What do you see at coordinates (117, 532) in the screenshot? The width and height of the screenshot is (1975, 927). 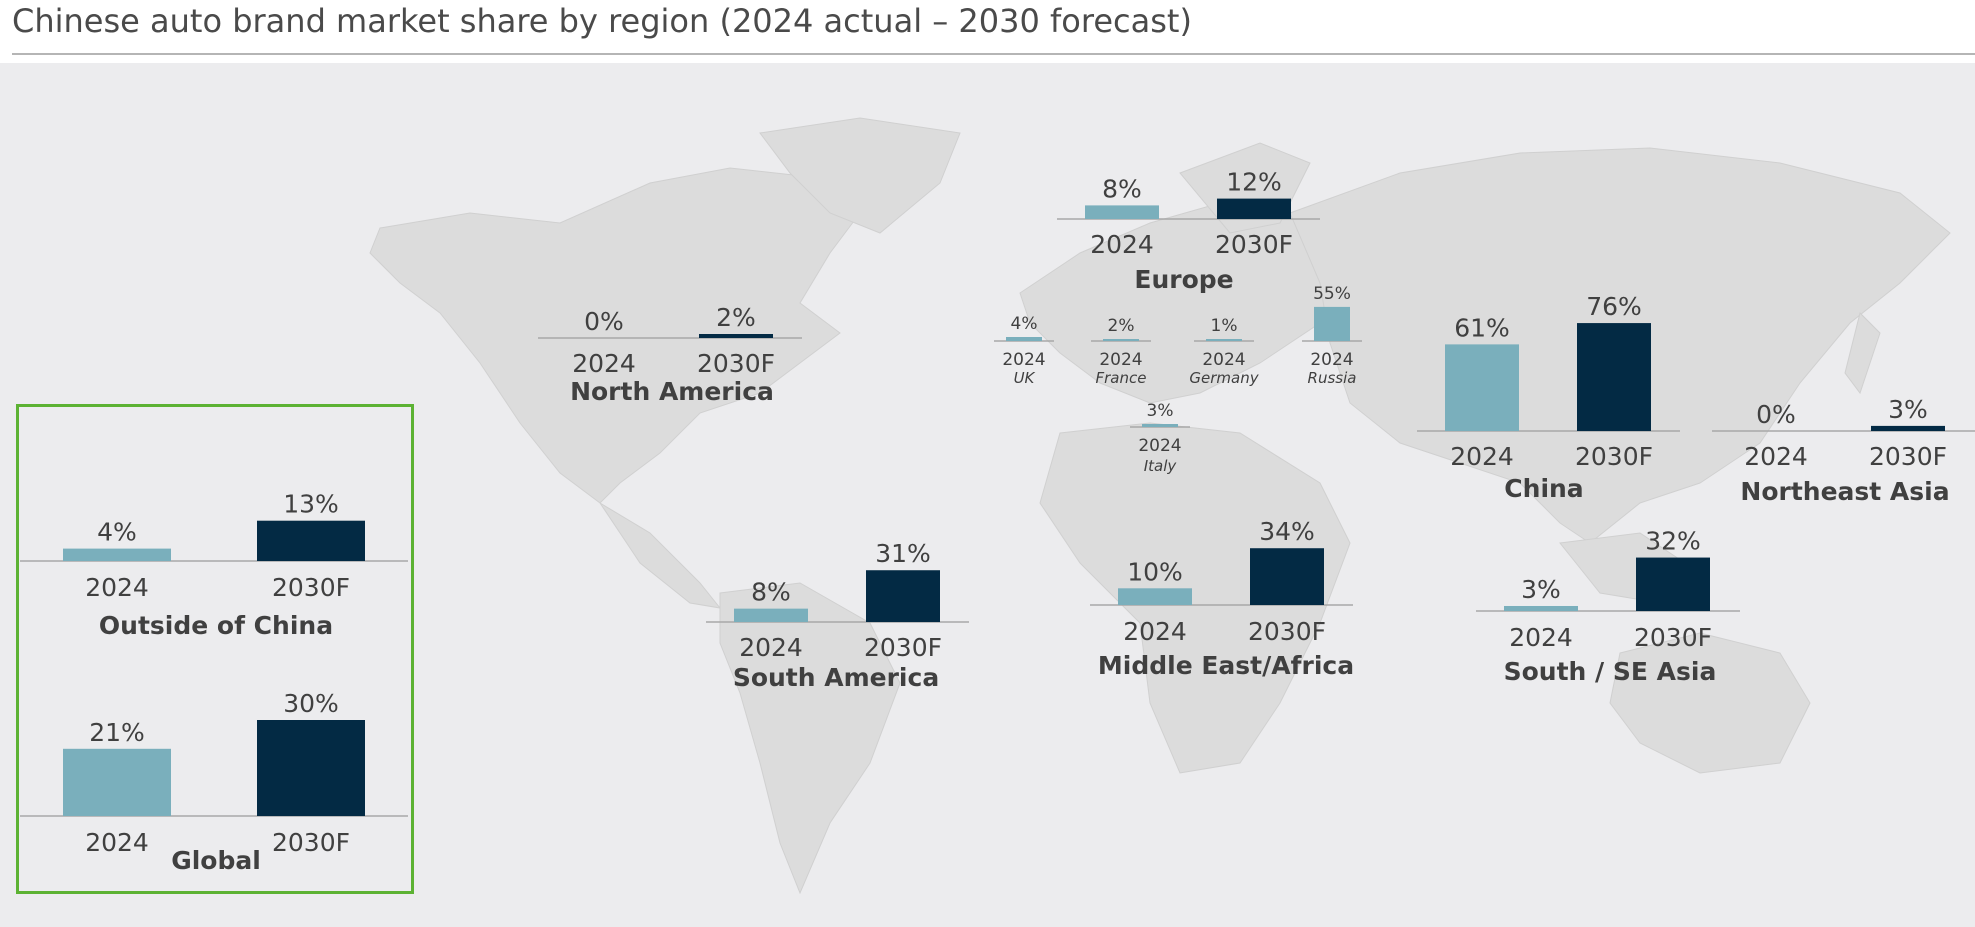 I see `outside-of-china-value-label-2024: 4%` at bounding box center [117, 532].